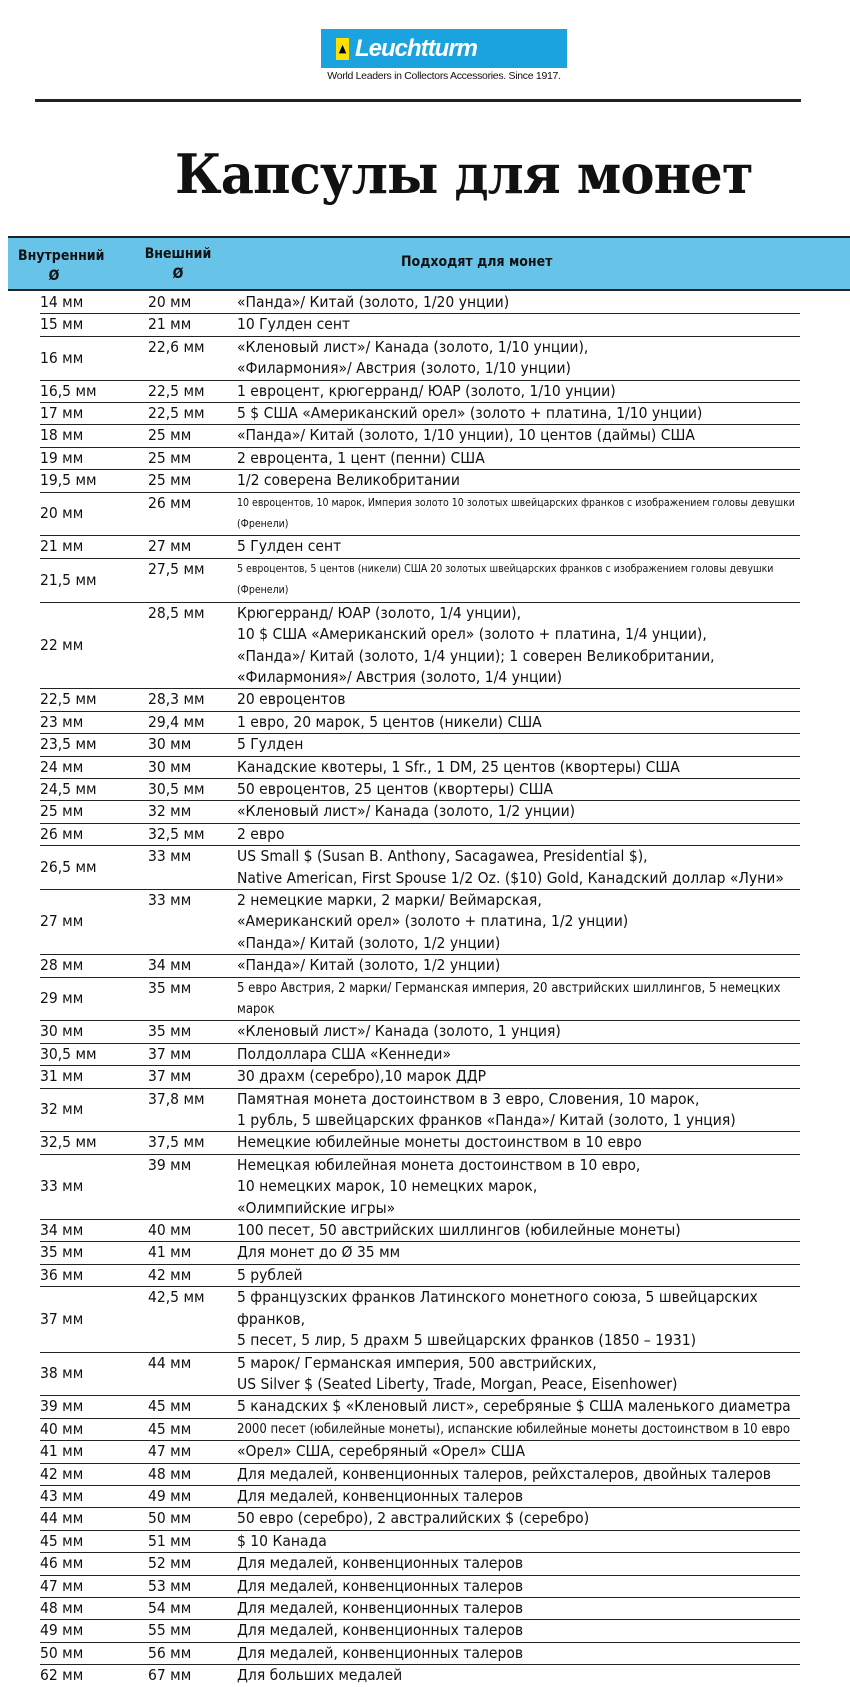 This screenshot has height=1687, width=850. Describe the element at coordinates (61, 266) in the screenshot. I see `header-inner-diameter: Внутренний Ø` at that location.